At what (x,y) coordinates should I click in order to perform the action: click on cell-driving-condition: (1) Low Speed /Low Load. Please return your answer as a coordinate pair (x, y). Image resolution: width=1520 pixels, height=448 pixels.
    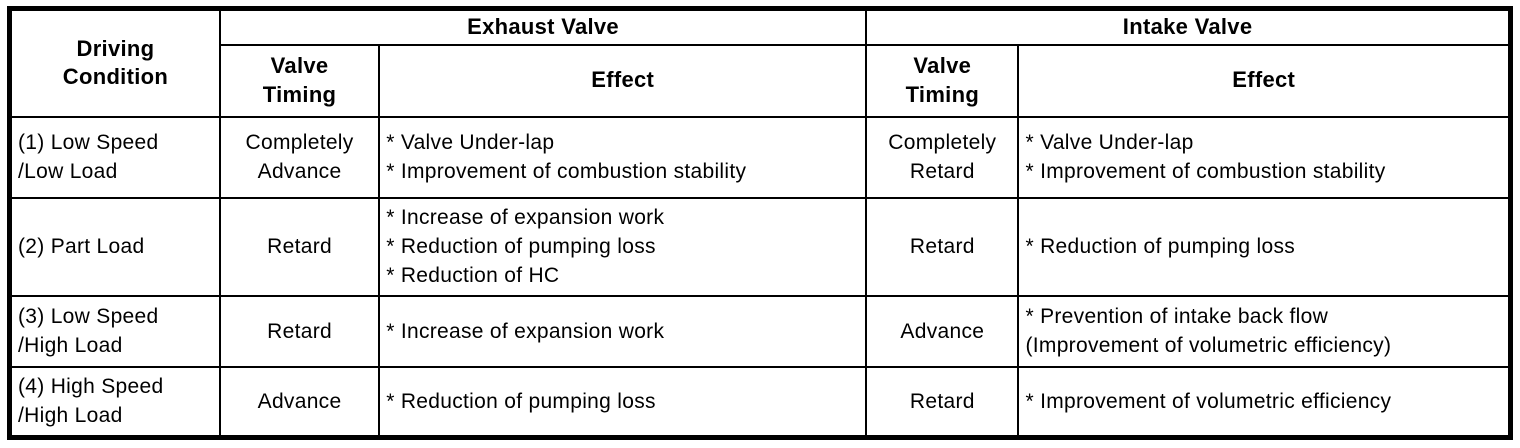
    Looking at the image, I should click on (114, 157).